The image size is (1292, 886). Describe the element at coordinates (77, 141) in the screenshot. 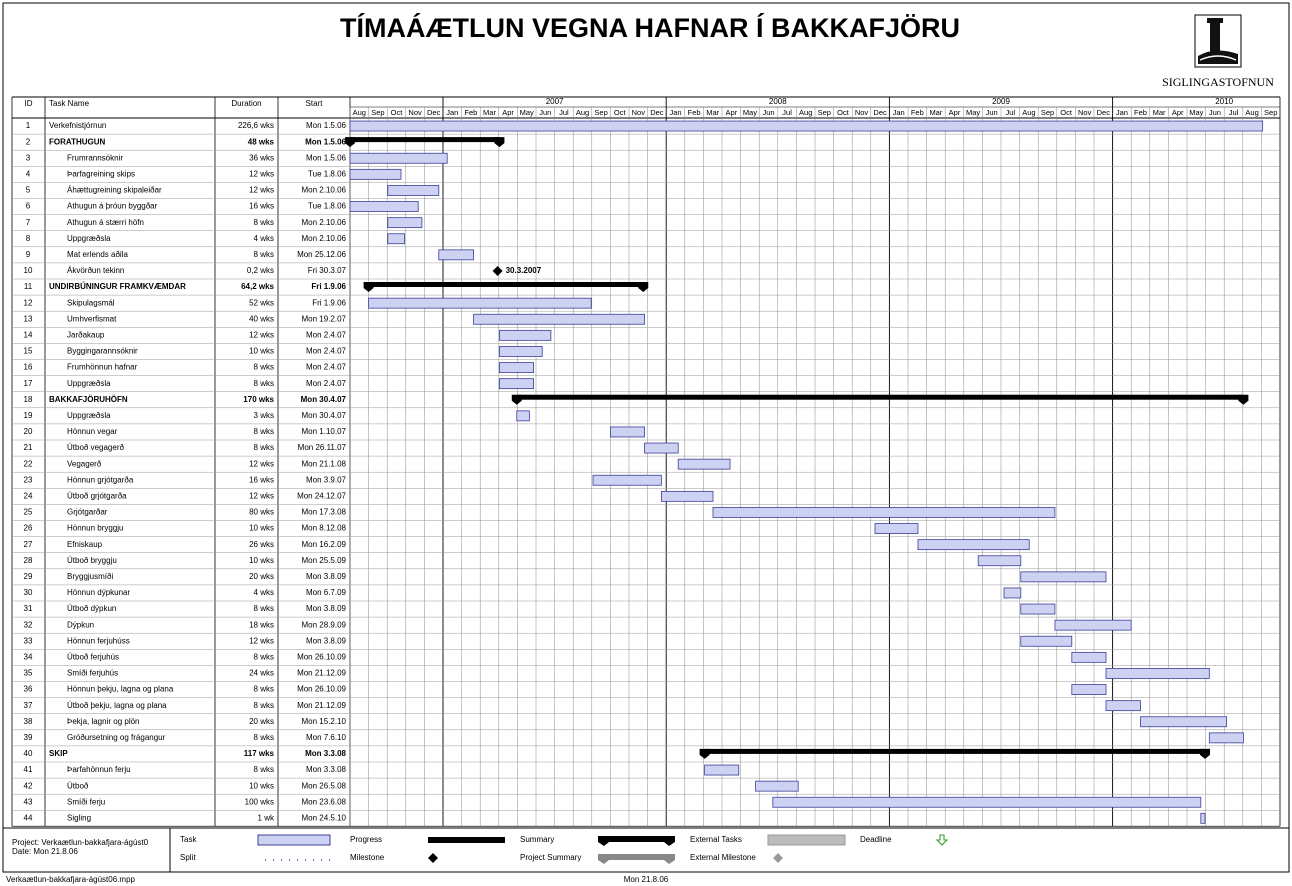

I see `task-name: FORATHUGUN` at that location.